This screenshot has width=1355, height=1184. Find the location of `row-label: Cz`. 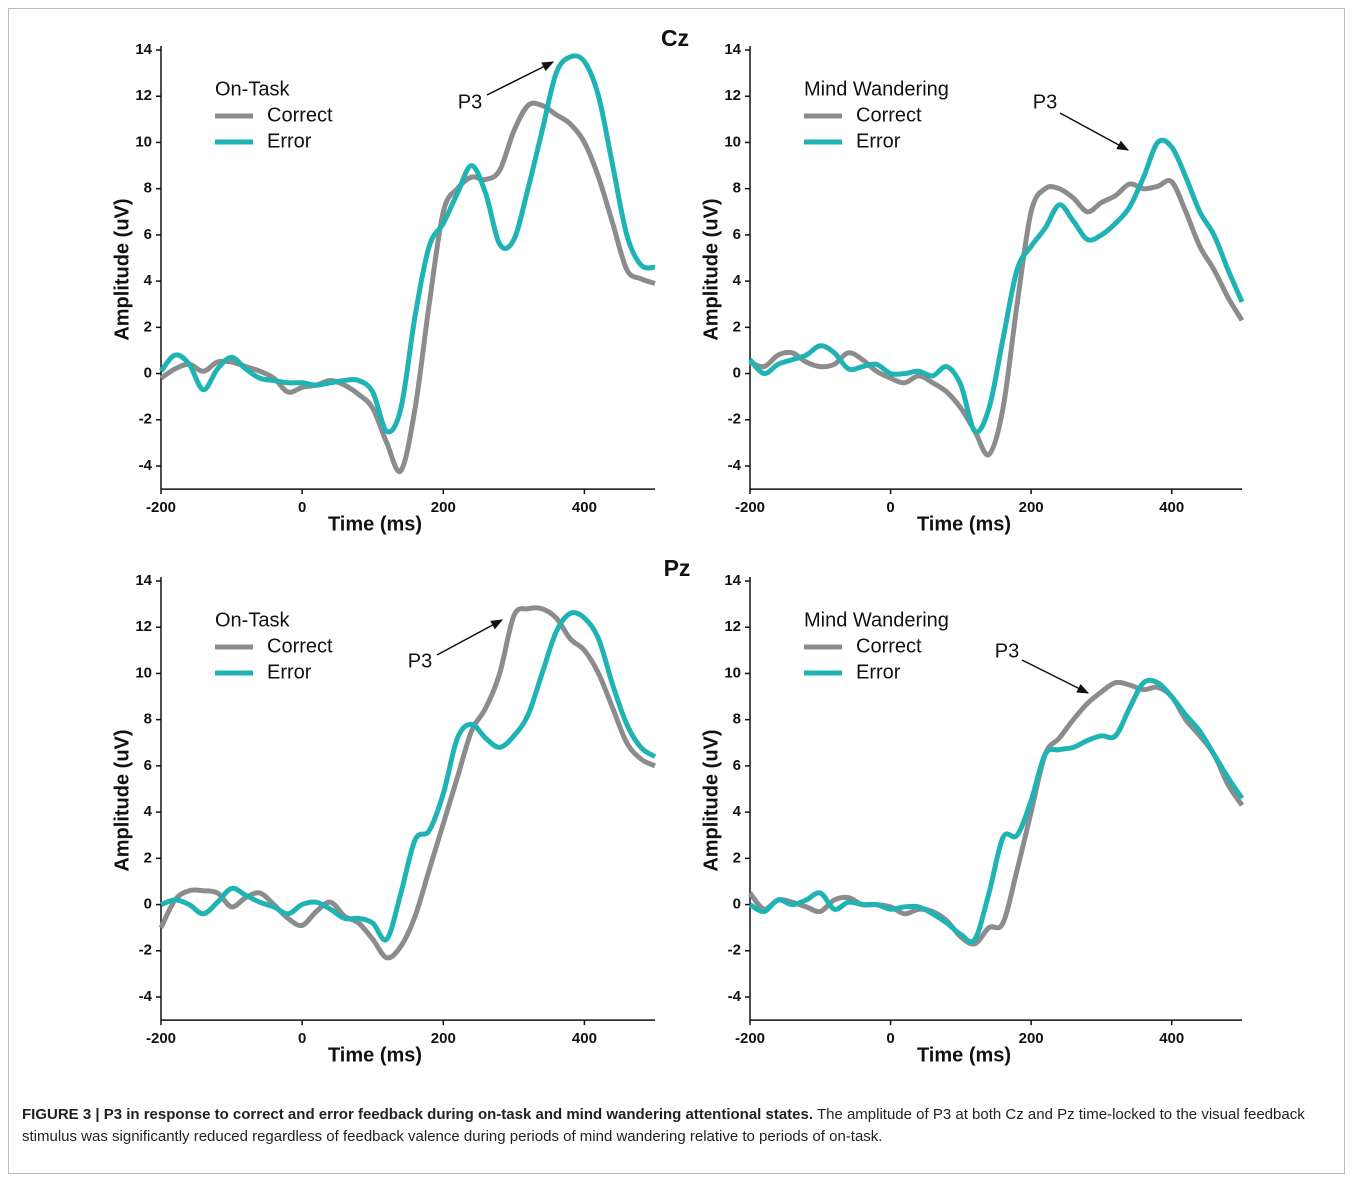

row-label: Cz is located at coordinates (675, 38).